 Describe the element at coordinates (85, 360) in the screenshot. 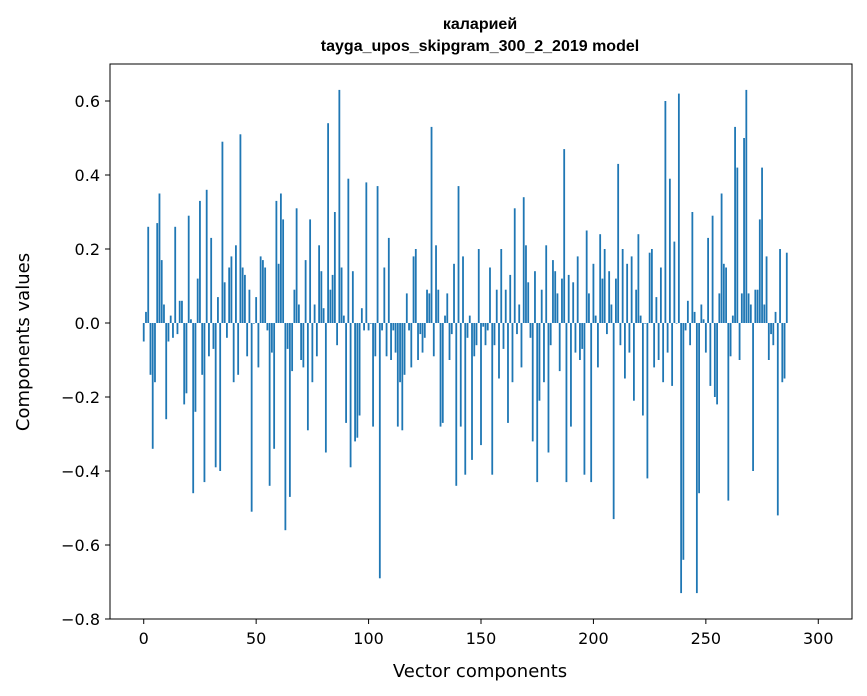

I see `y-axis-ticks: −0.8 −0.6 −0.4 −0.2 0.0 0.2 0.4 0.6` at that location.